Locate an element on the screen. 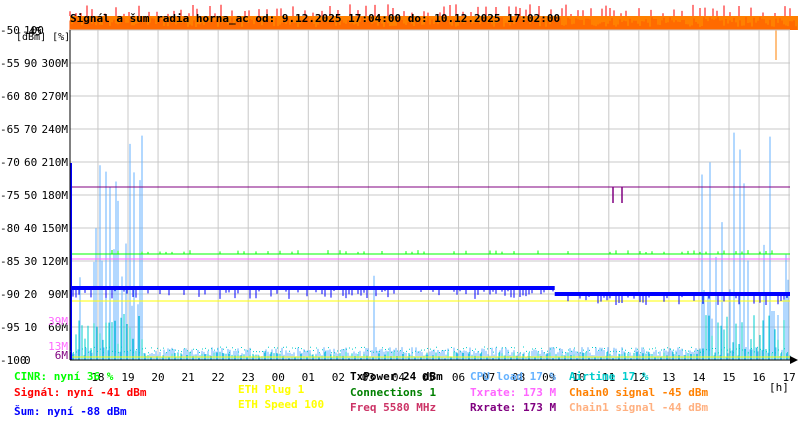 This screenshot has height=430, width=800. legend-txpower: TxPower 24 dBm is located at coordinates (396, 376).